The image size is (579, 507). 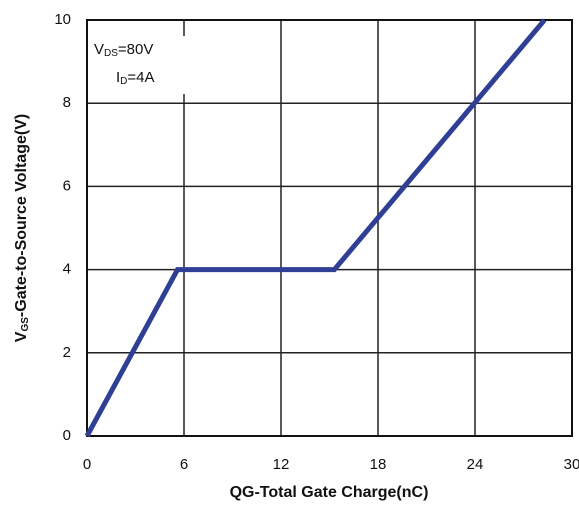 I want to click on annotation-subscript: DS, so click(x=111, y=53).